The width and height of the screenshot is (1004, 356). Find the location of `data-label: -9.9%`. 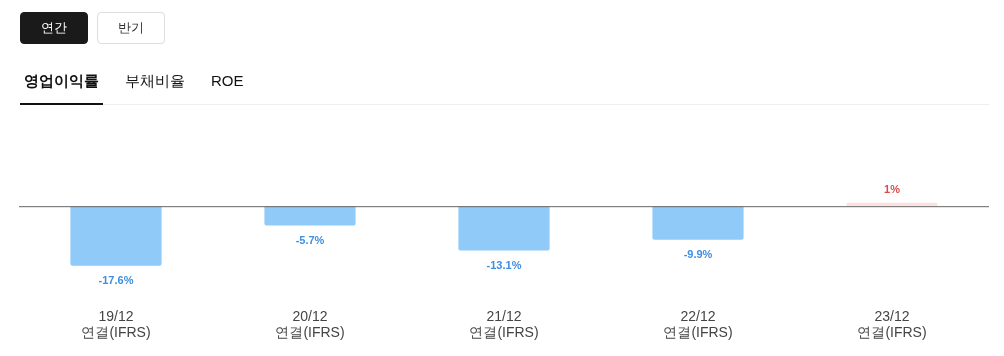

data-label: -9.9% is located at coordinates (698, 254).